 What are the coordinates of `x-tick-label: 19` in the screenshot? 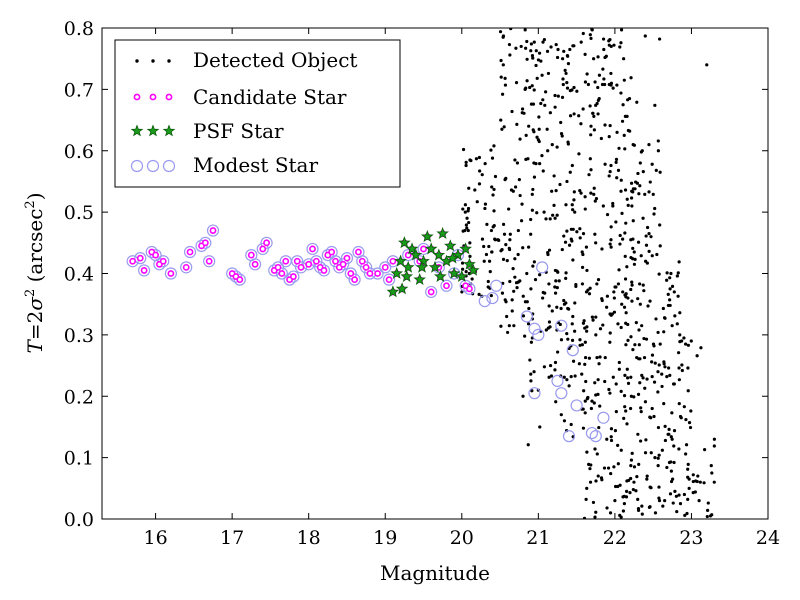 It's located at (385, 538).